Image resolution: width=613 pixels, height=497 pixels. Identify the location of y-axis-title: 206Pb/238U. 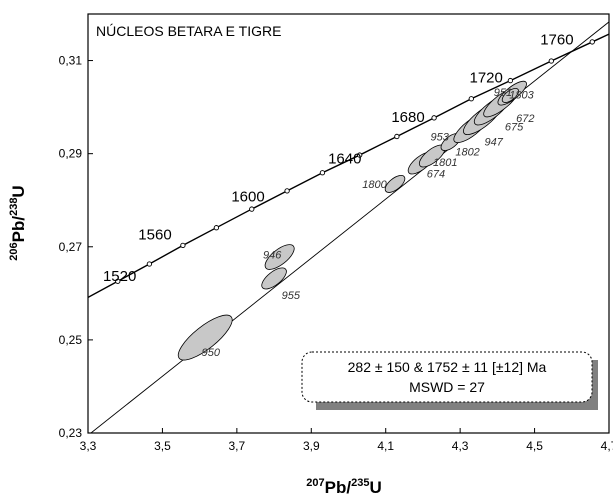
(18, 222).